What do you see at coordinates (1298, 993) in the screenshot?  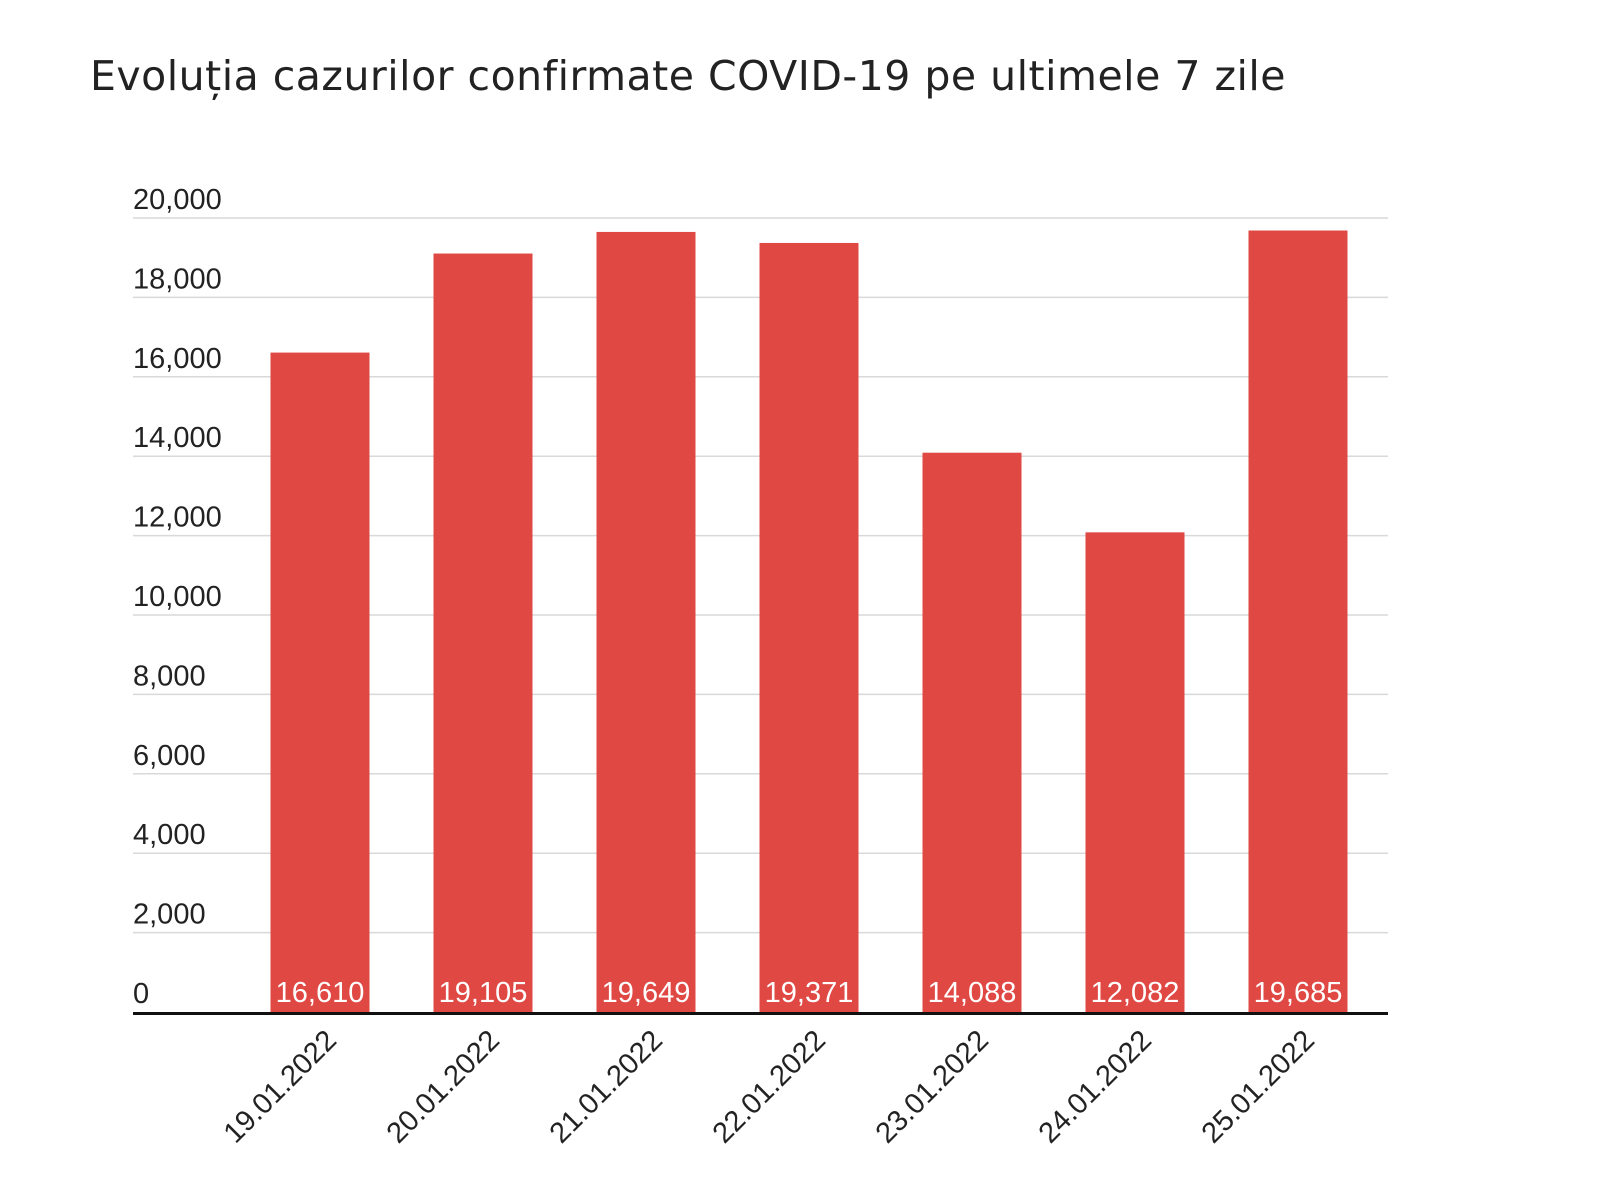 I see `data-label: 19,685` at bounding box center [1298, 993].